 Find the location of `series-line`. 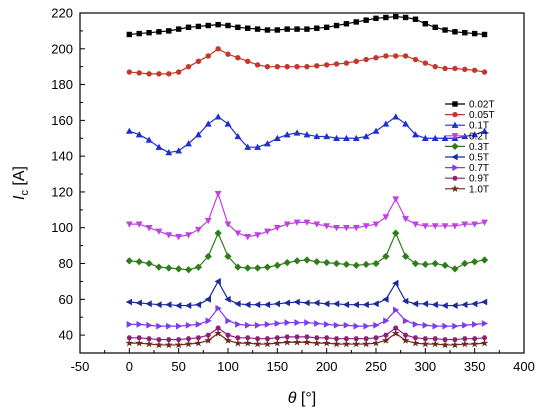

series-line is located at coordinates (307, 251).